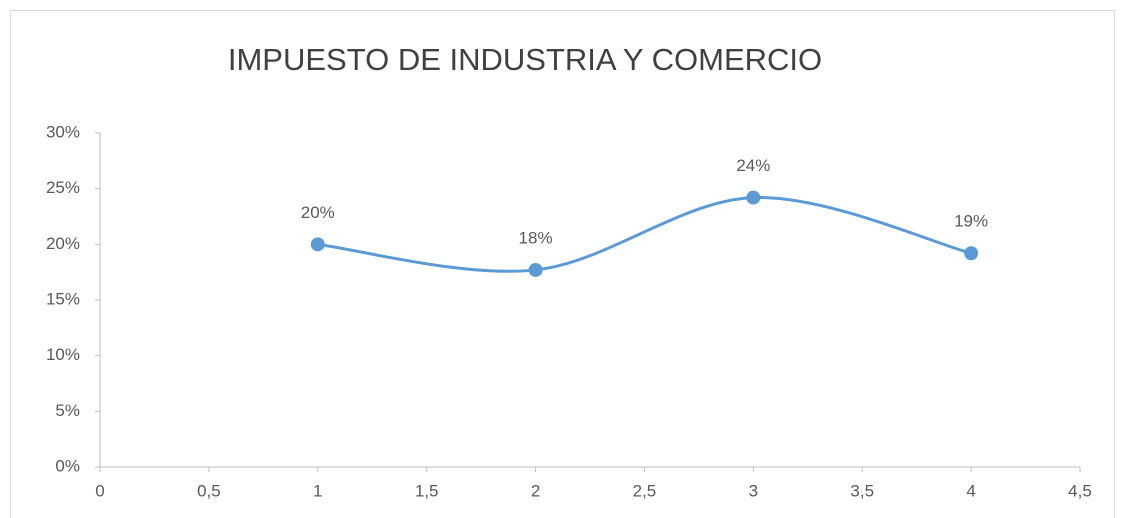 Image resolution: width=1125 pixels, height=518 pixels. What do you see at coordinates (317, 490) in the screenshot?
I see `x-tick-label: 1` at bounding box center [317, 490].